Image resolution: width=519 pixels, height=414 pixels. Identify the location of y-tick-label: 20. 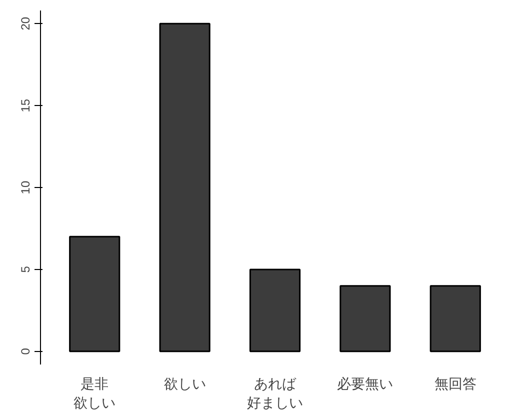
(25, 23).